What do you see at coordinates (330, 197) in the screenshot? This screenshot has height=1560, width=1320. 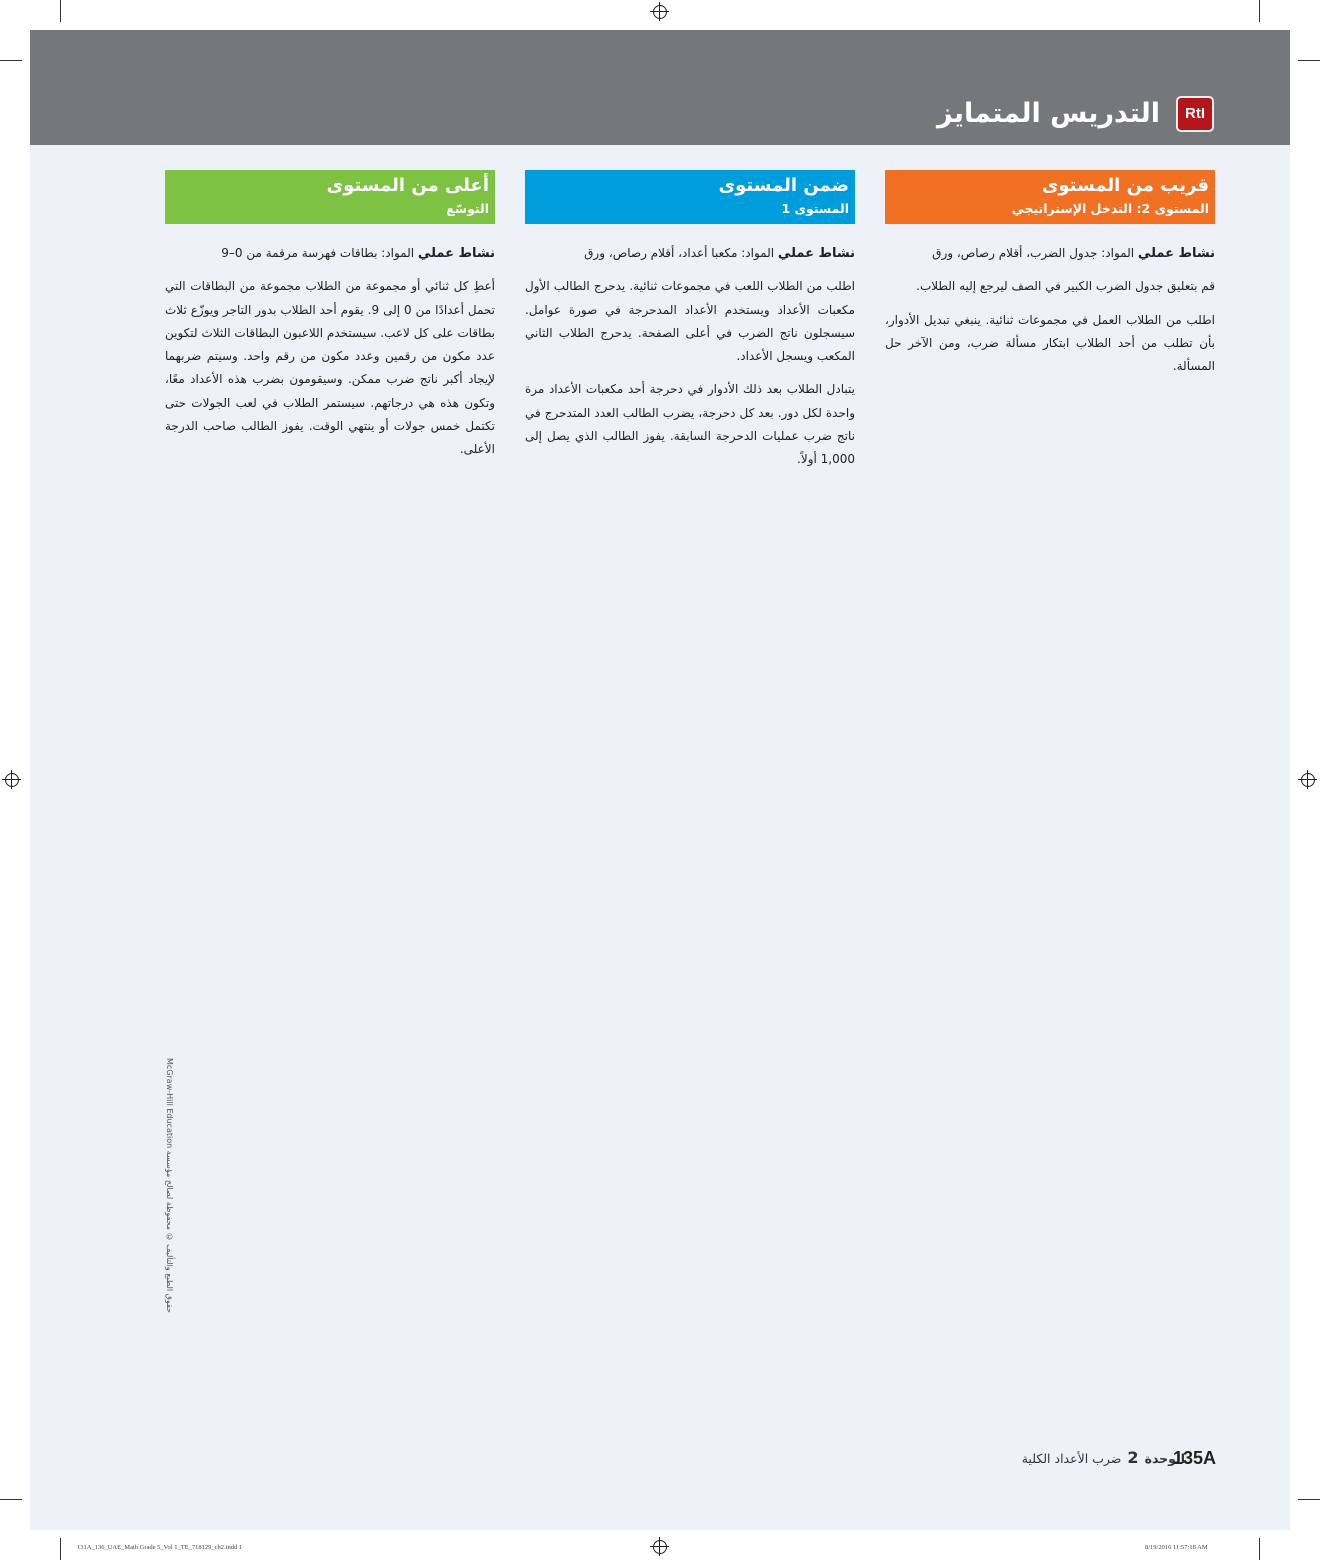 I see `column-header: أعلى من المستوى التوسّع` at bounding box center [330, 197].